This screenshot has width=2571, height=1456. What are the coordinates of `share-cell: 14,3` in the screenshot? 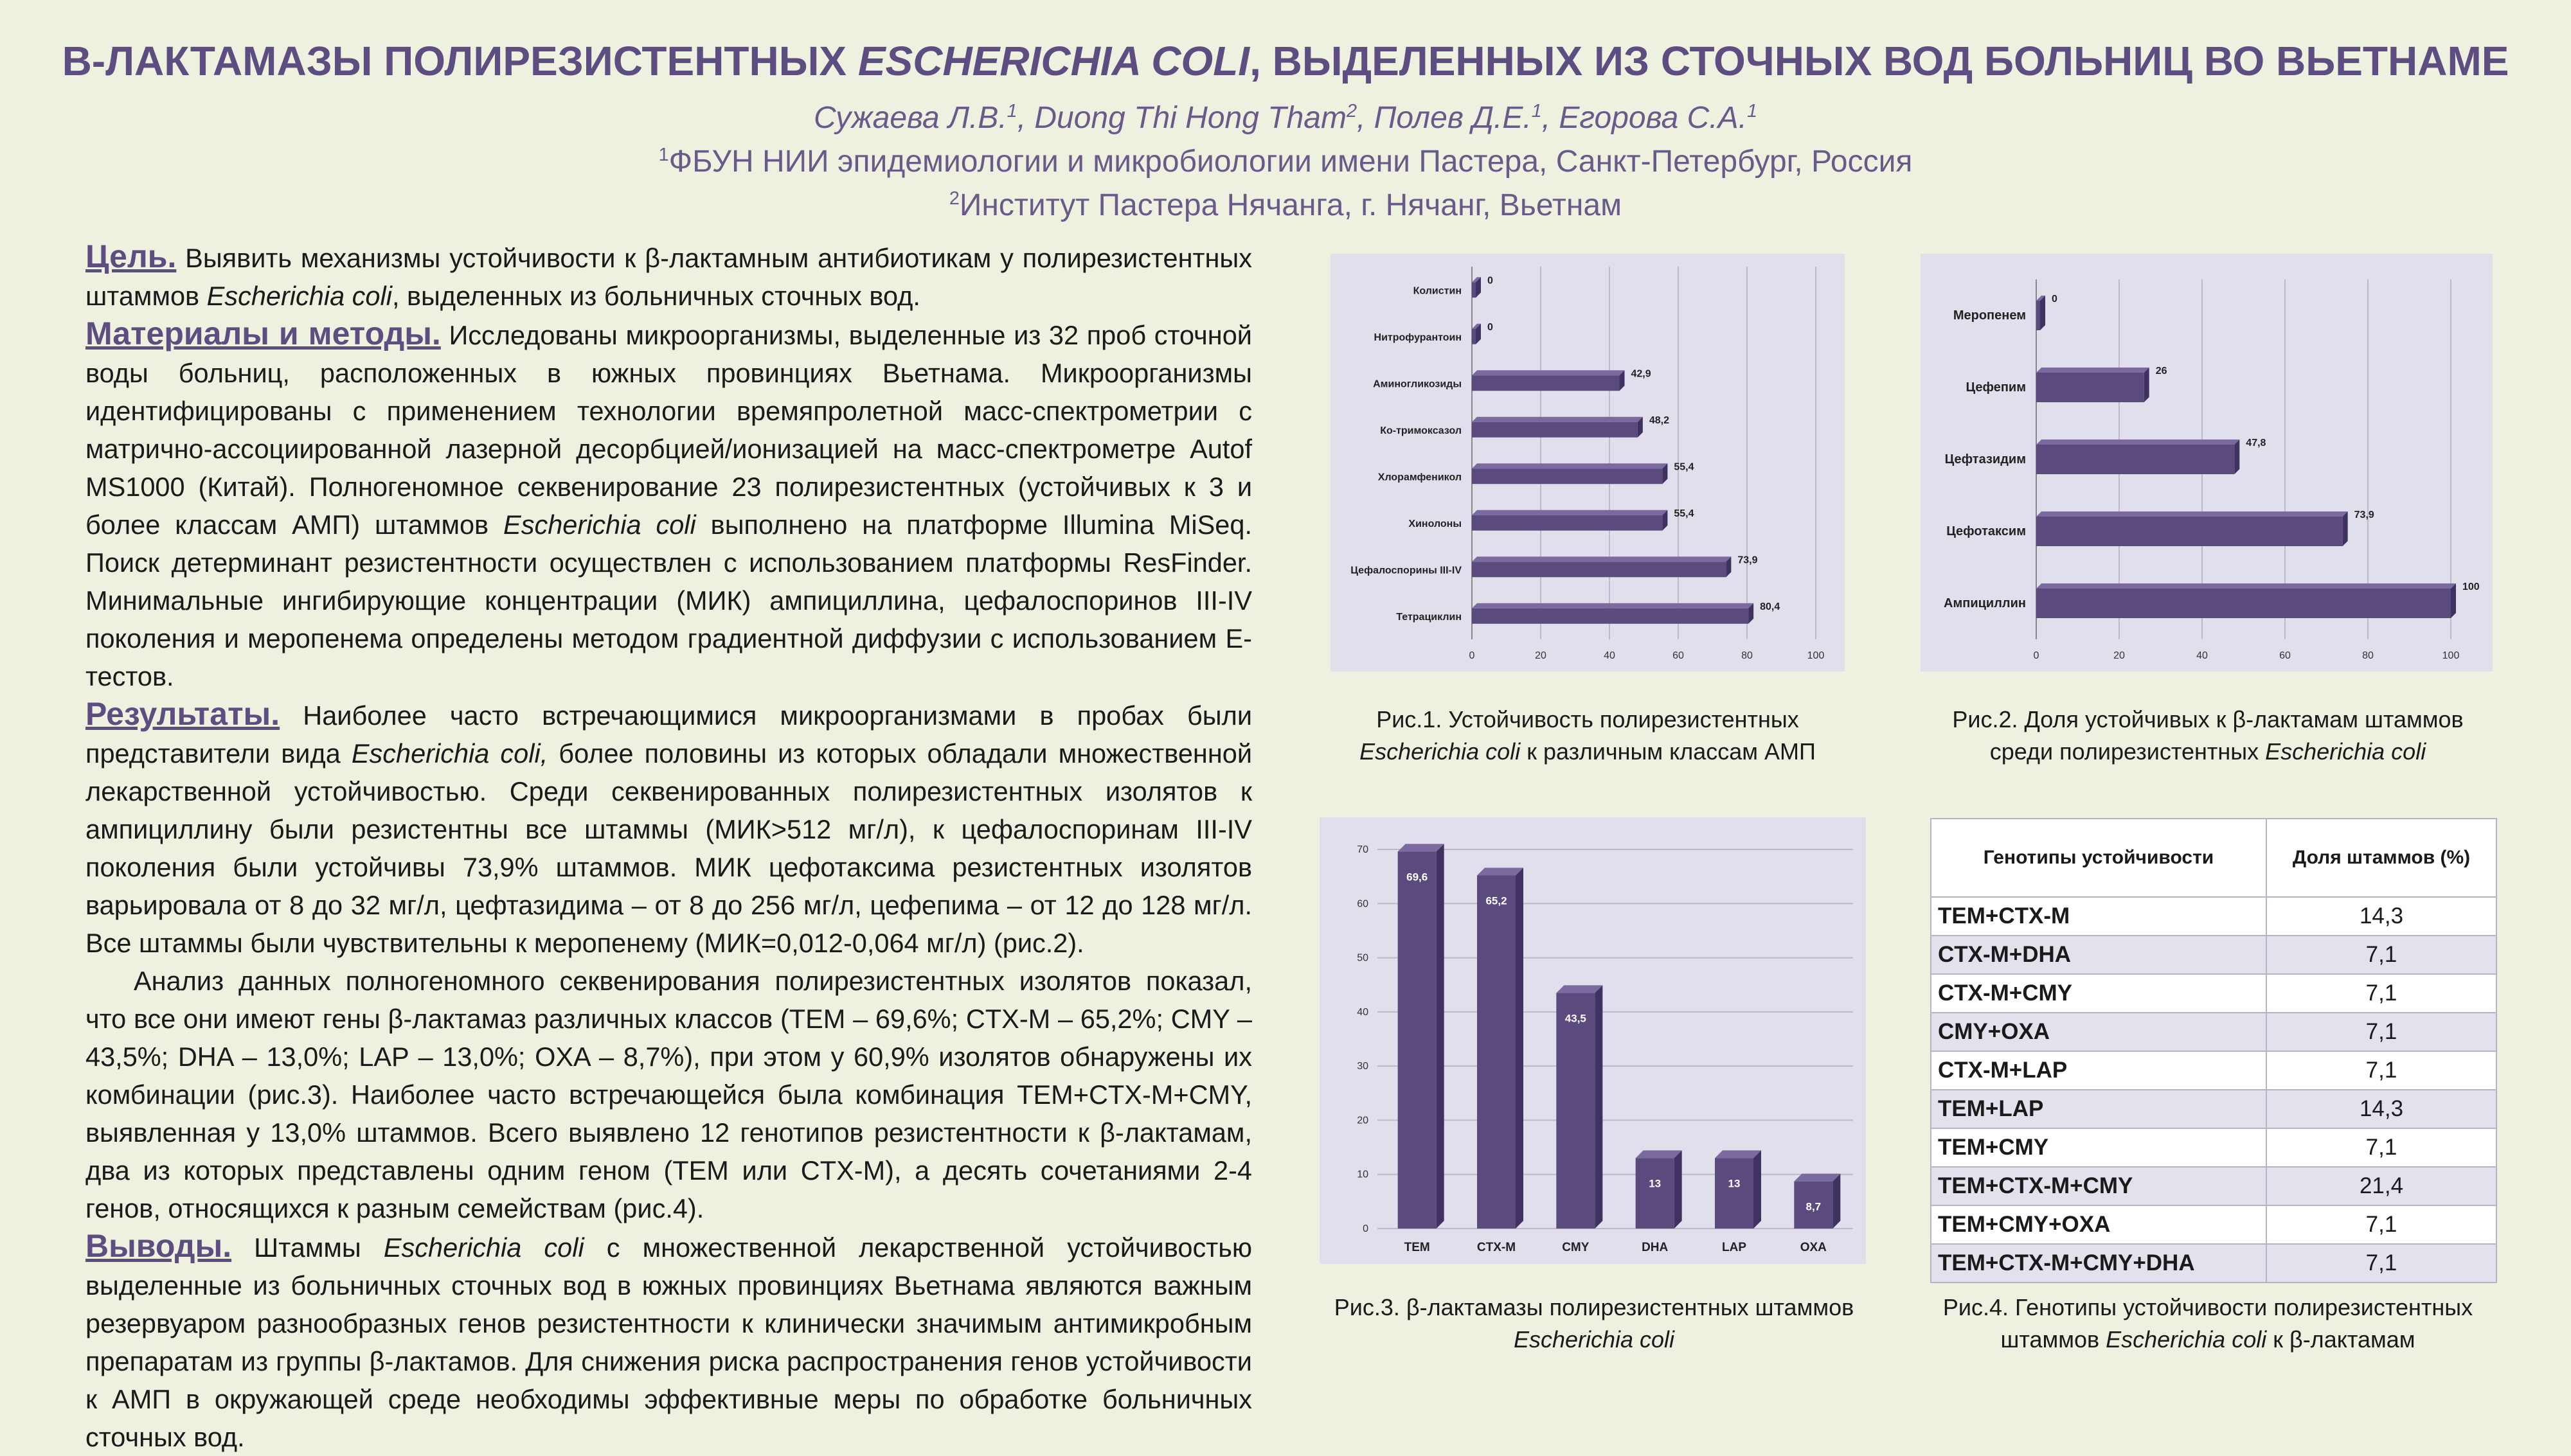 It's located at (2382, 916).